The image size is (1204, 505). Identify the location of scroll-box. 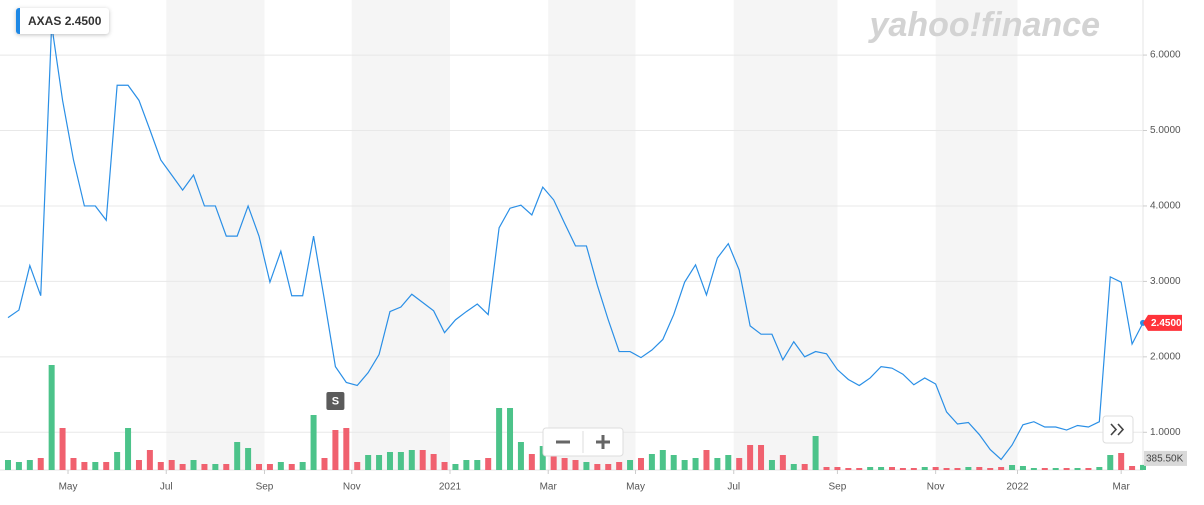
(1118, 429).